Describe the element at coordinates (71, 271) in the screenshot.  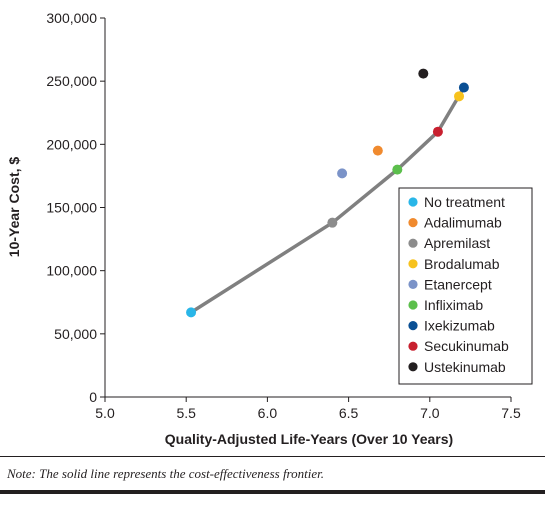
I see `y-tick-label: 100,000` at that location.